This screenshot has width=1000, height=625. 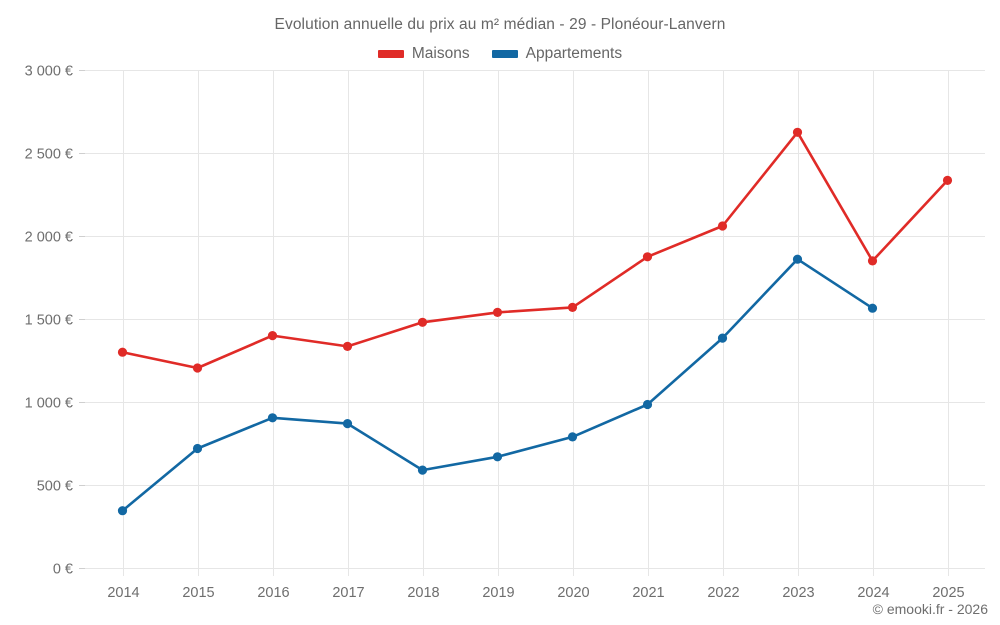 What do you see at coordinates (198, 593) in the screenshot?
I see `x-axis-tick-label: 2015` at bounding box center [198, 593].